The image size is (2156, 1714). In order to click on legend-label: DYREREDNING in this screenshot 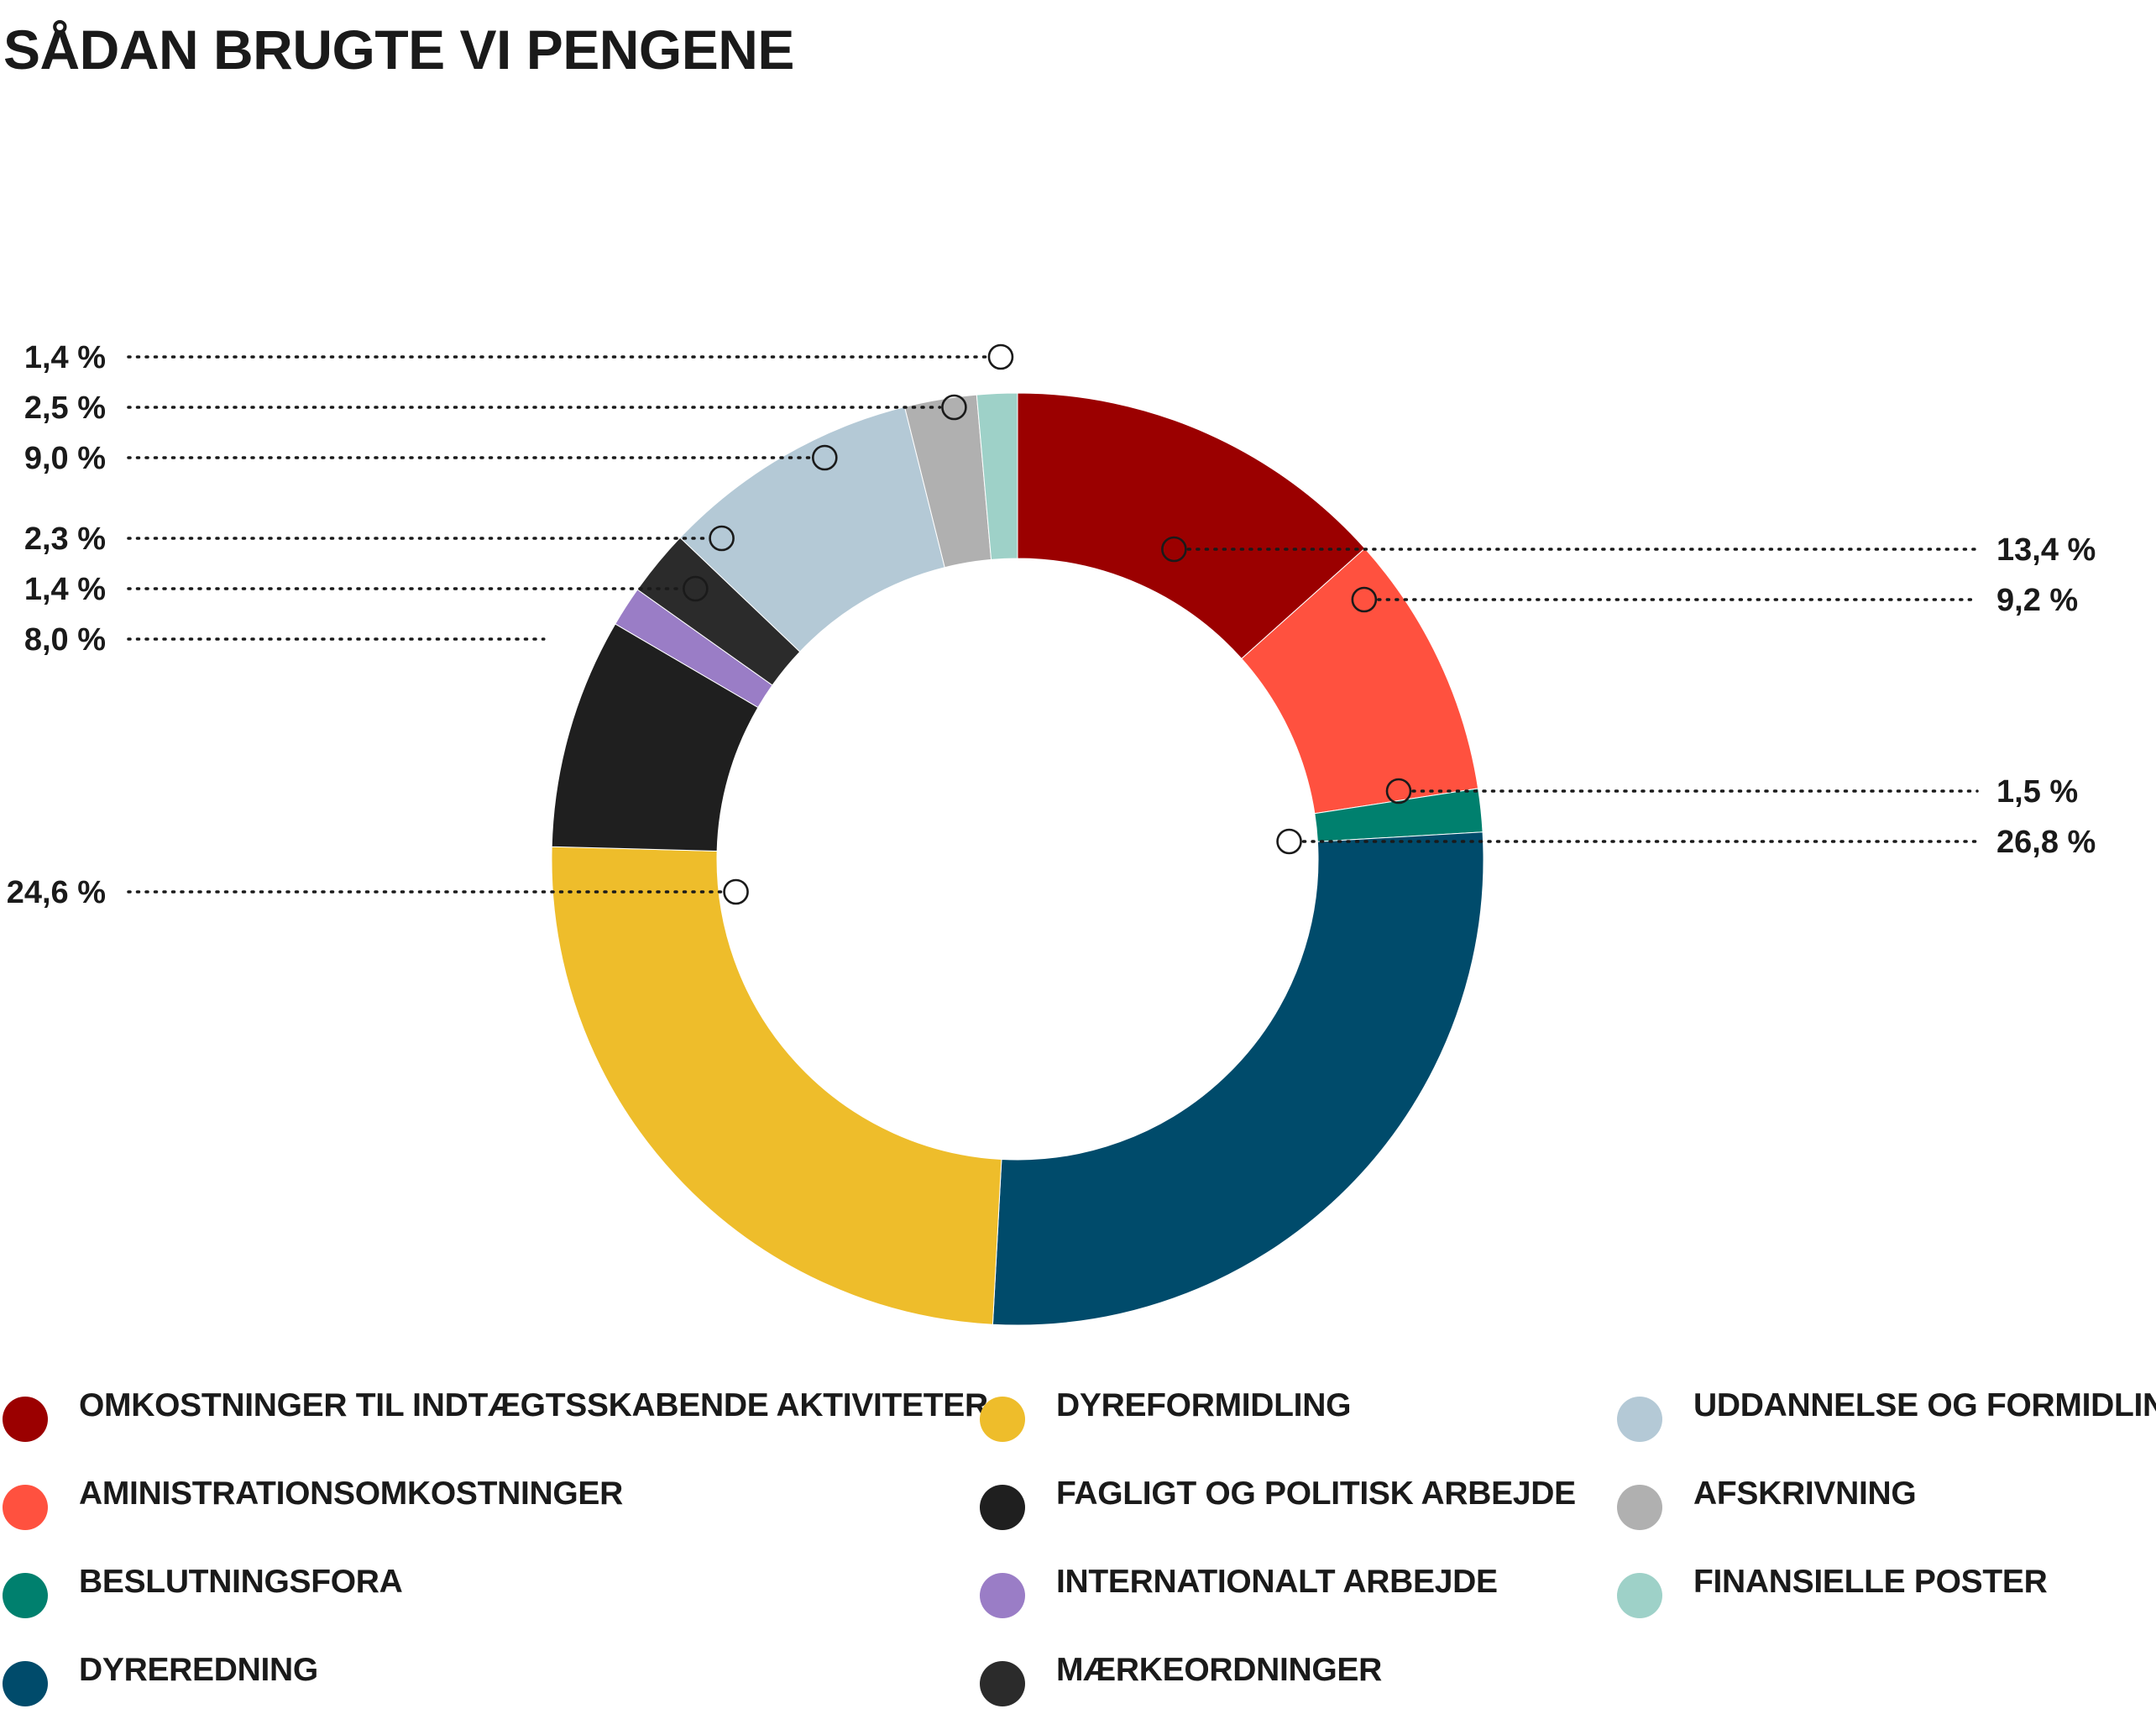, I will do `click(198, 1670)`.